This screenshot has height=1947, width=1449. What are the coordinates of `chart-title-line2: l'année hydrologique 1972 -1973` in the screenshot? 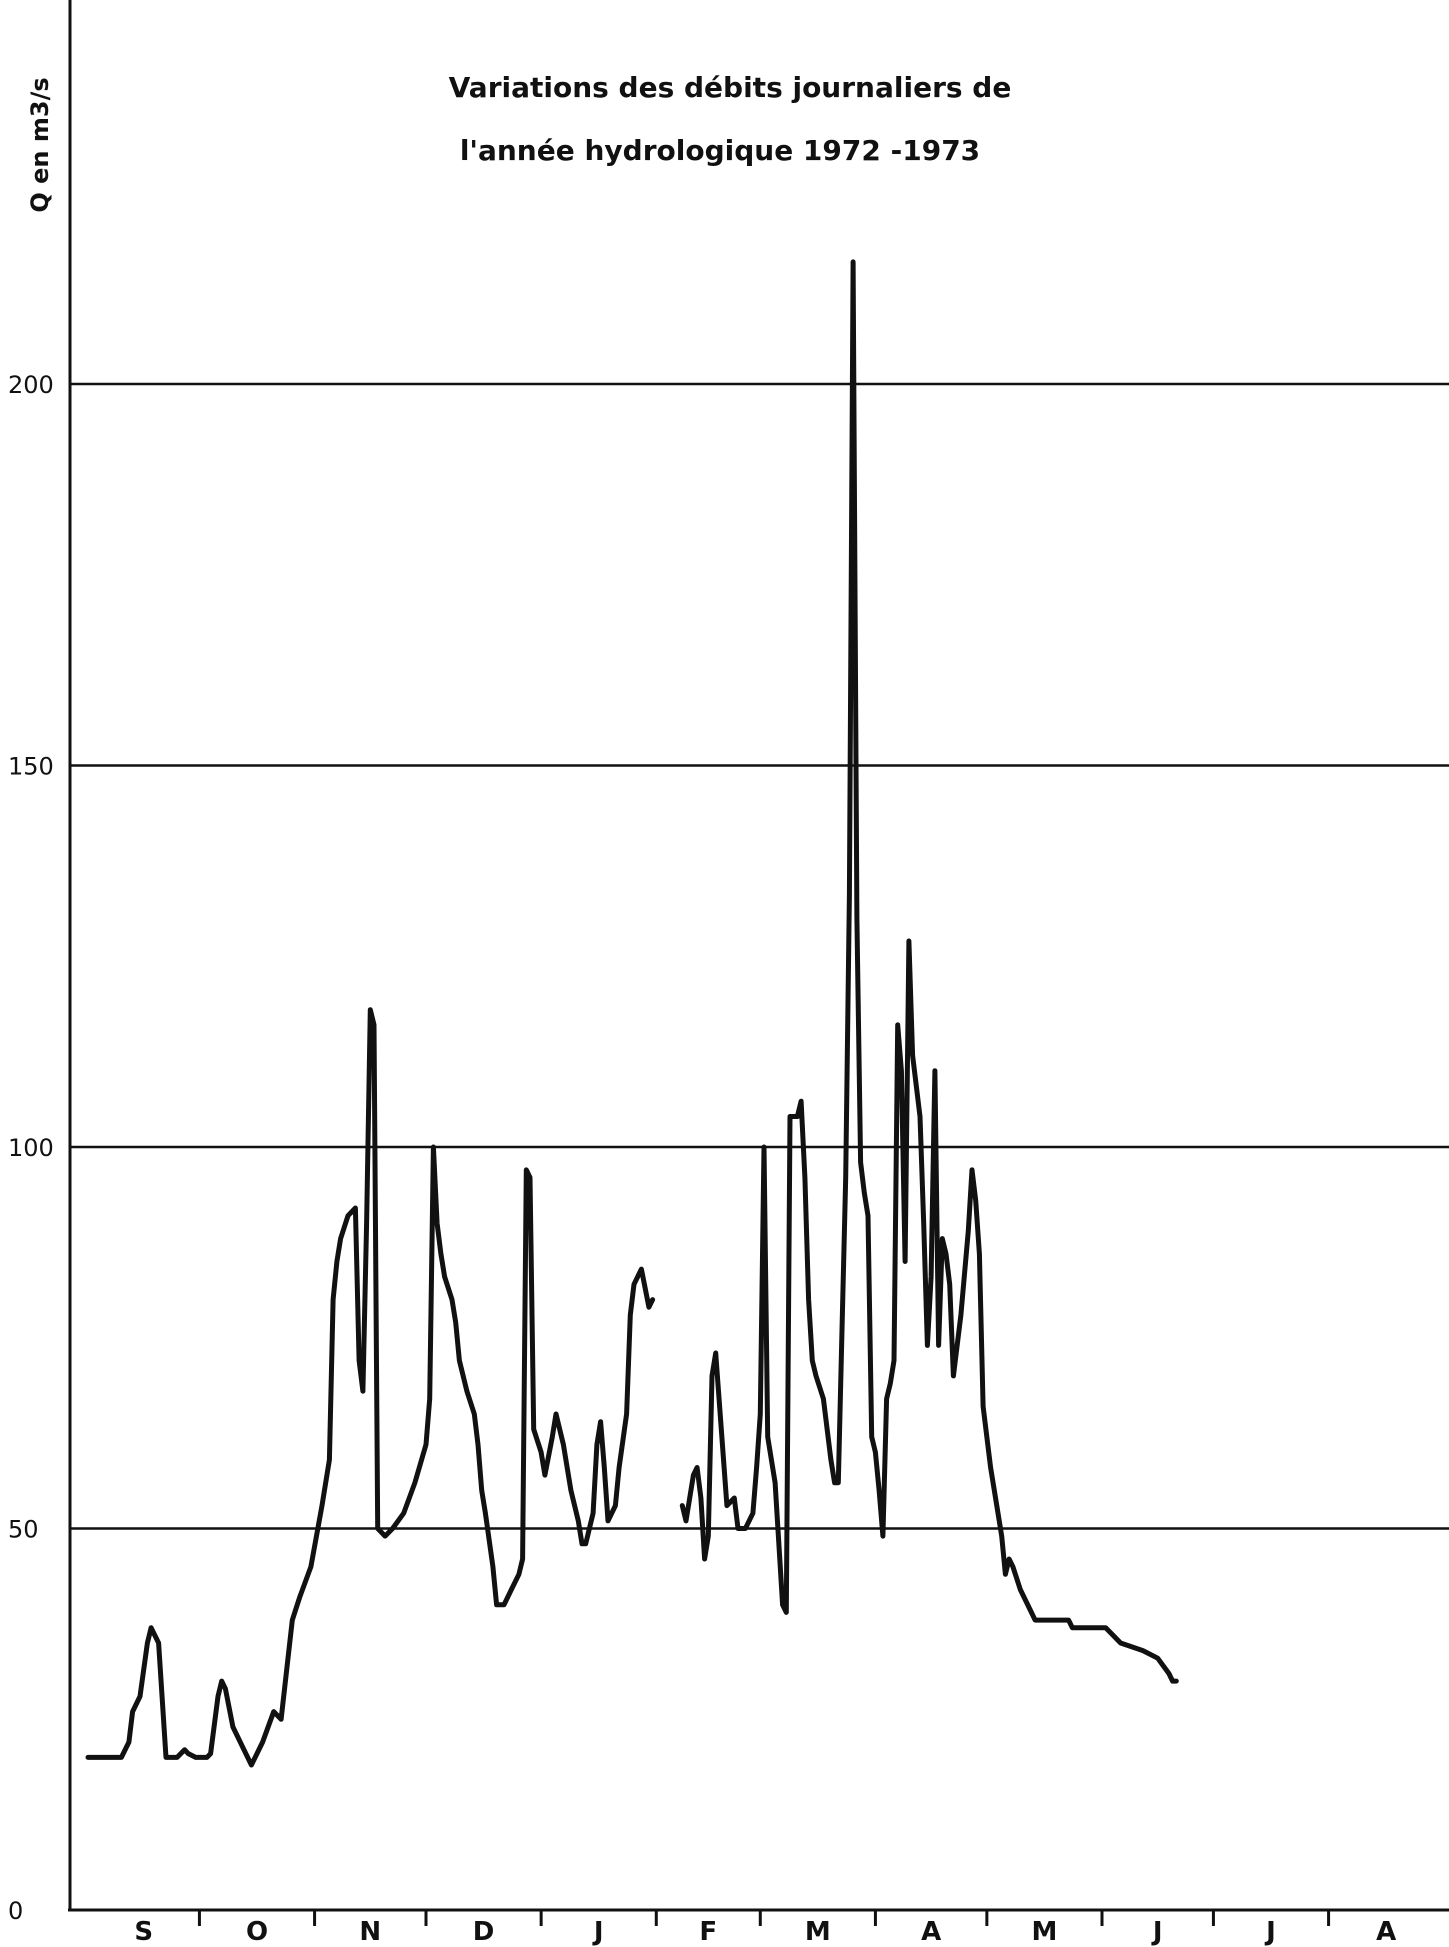 It's located at (720, 150).